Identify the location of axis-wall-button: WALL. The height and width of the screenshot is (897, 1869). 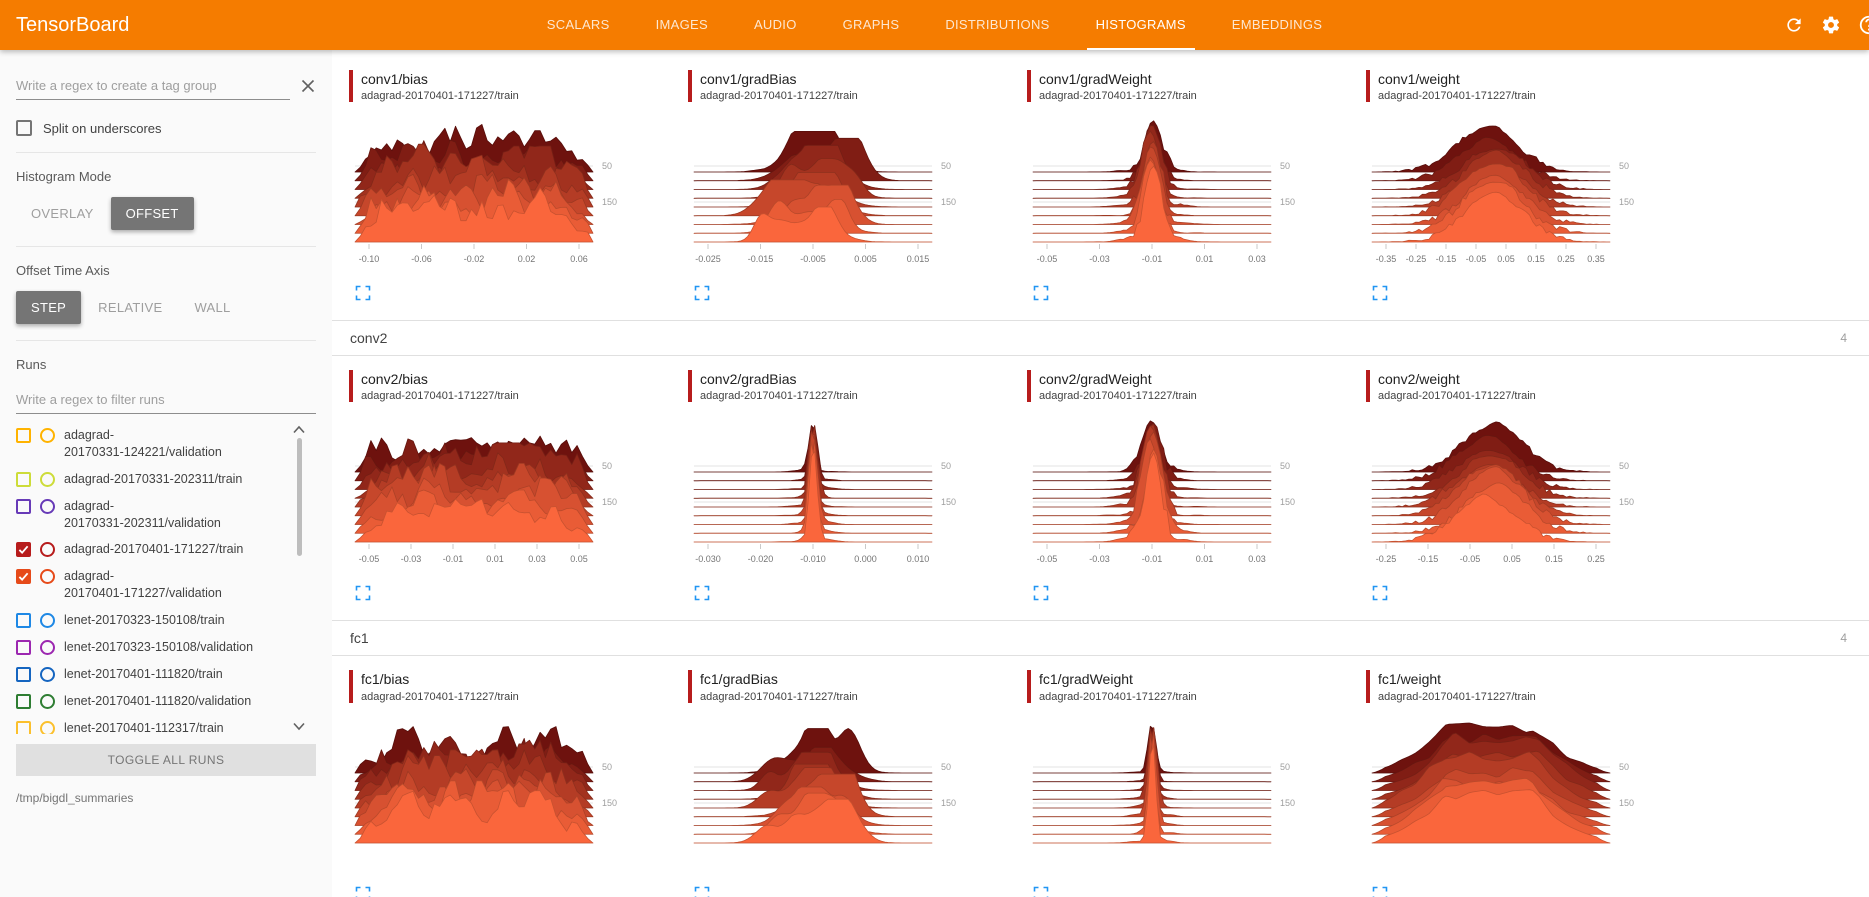
(212, 307).